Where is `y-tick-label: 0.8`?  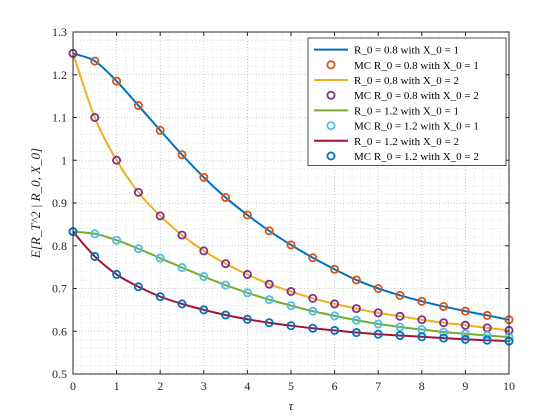 y-tick-label: 0.8 is located at coordinates (59, 246).